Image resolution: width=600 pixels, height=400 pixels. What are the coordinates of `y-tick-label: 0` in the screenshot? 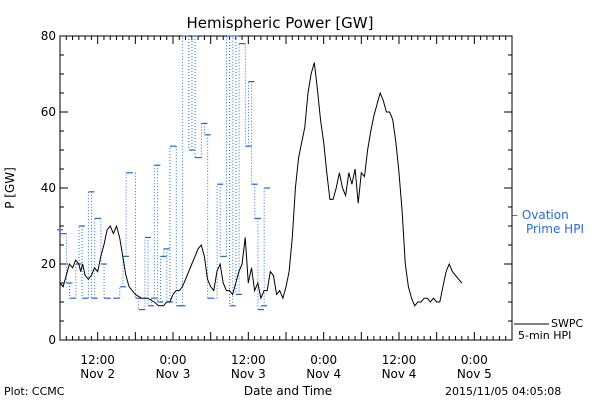 It's located at (52, 340).